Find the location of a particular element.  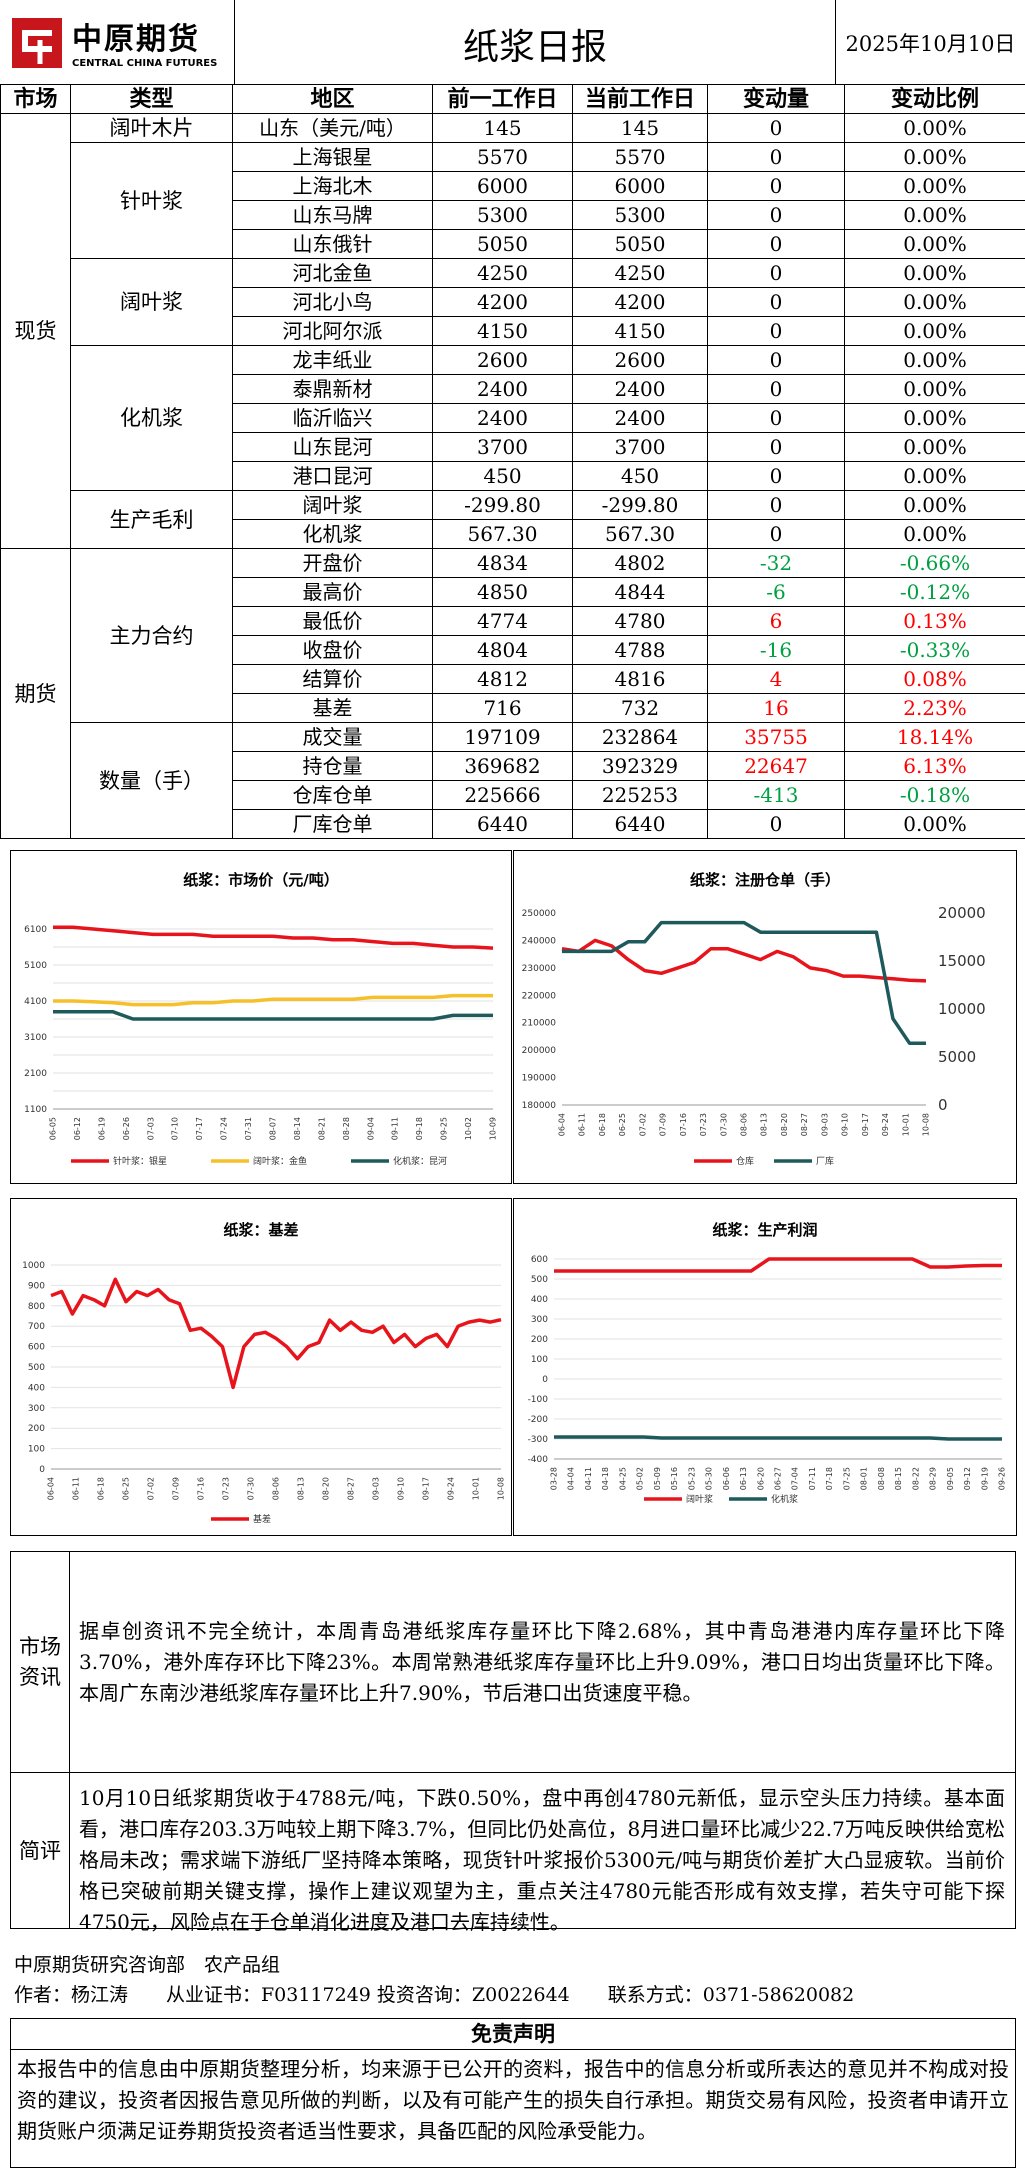

area-cell: 成交量 is located at coordinates (332, 737).